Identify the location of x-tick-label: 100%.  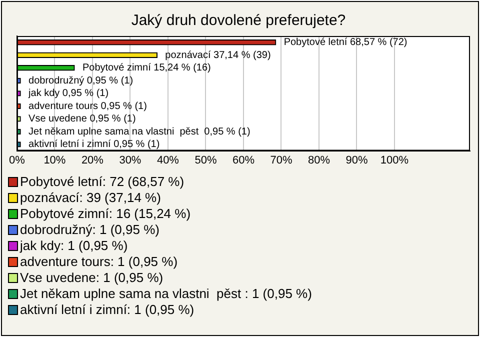
(394, 160).